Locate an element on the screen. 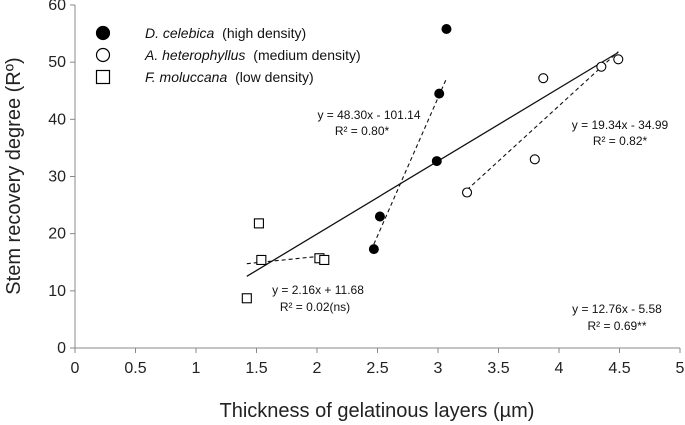  legend-marker-open-square is located at coordinates (103, 77).